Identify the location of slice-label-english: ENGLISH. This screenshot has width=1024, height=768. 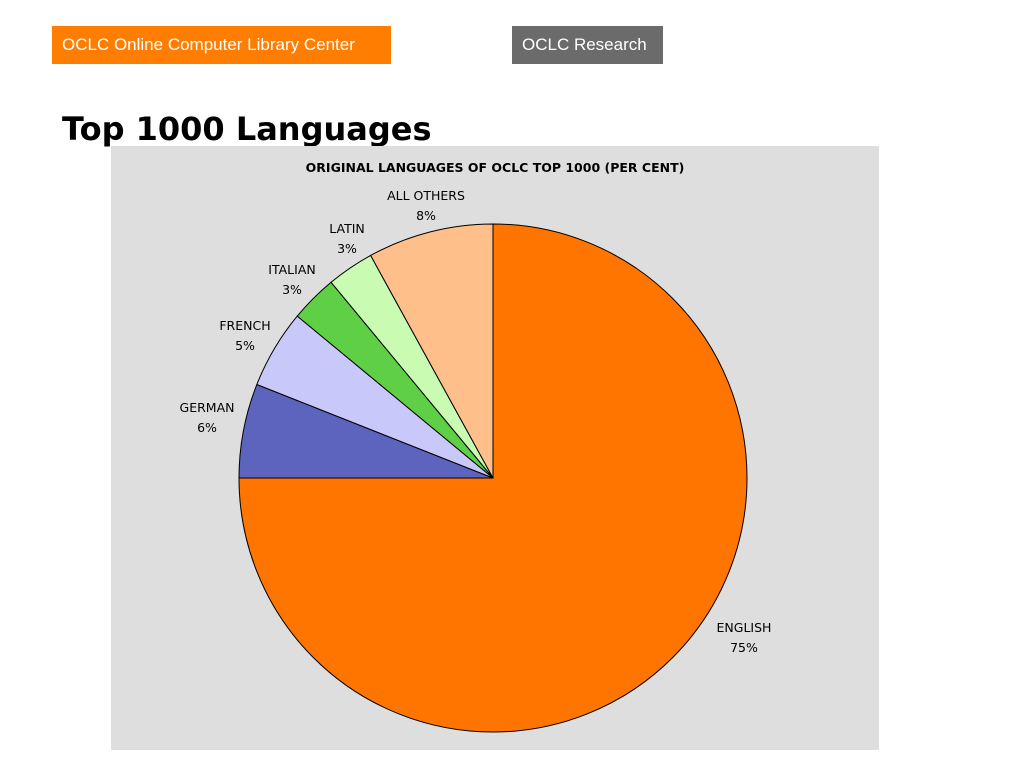
(744, 627).